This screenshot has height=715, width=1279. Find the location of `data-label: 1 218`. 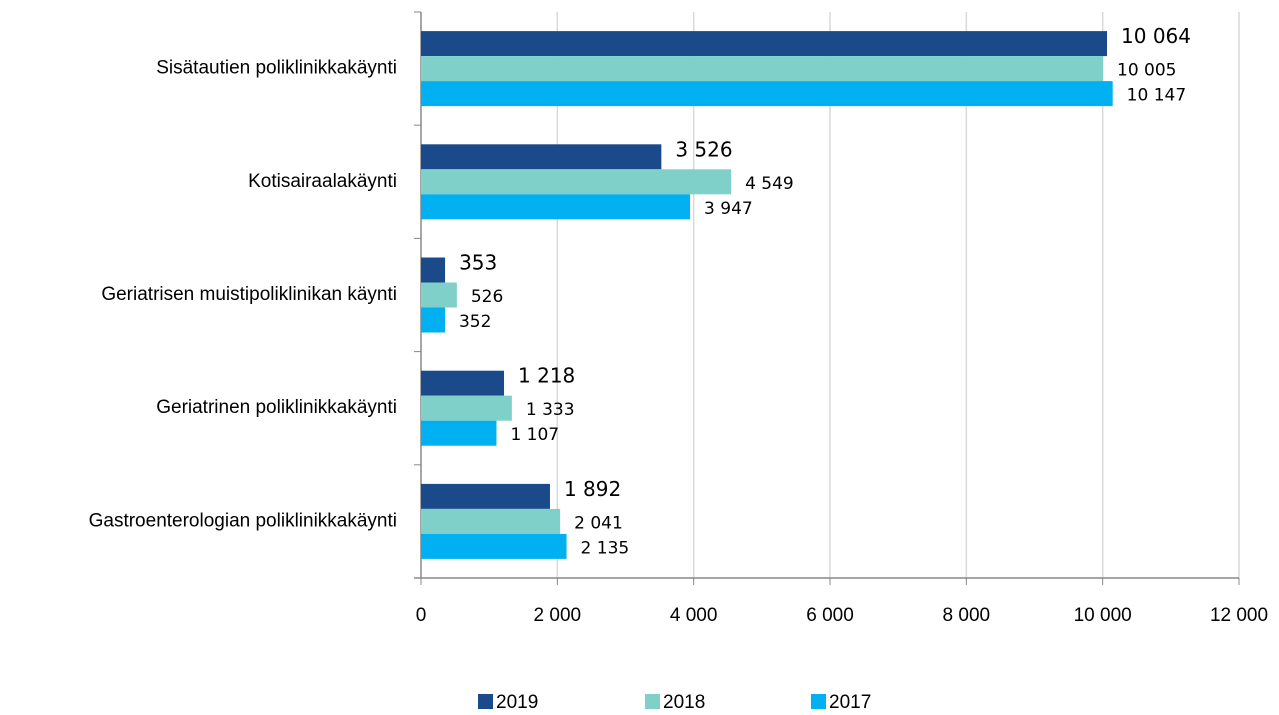

data-label: 1 218 is located at coordinates (546, 376).